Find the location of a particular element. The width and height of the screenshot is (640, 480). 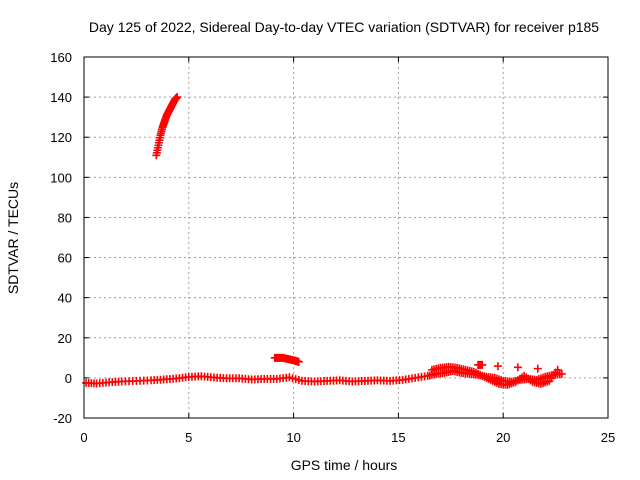

y-tick-label: 40 is located at coordinates (65, 298).